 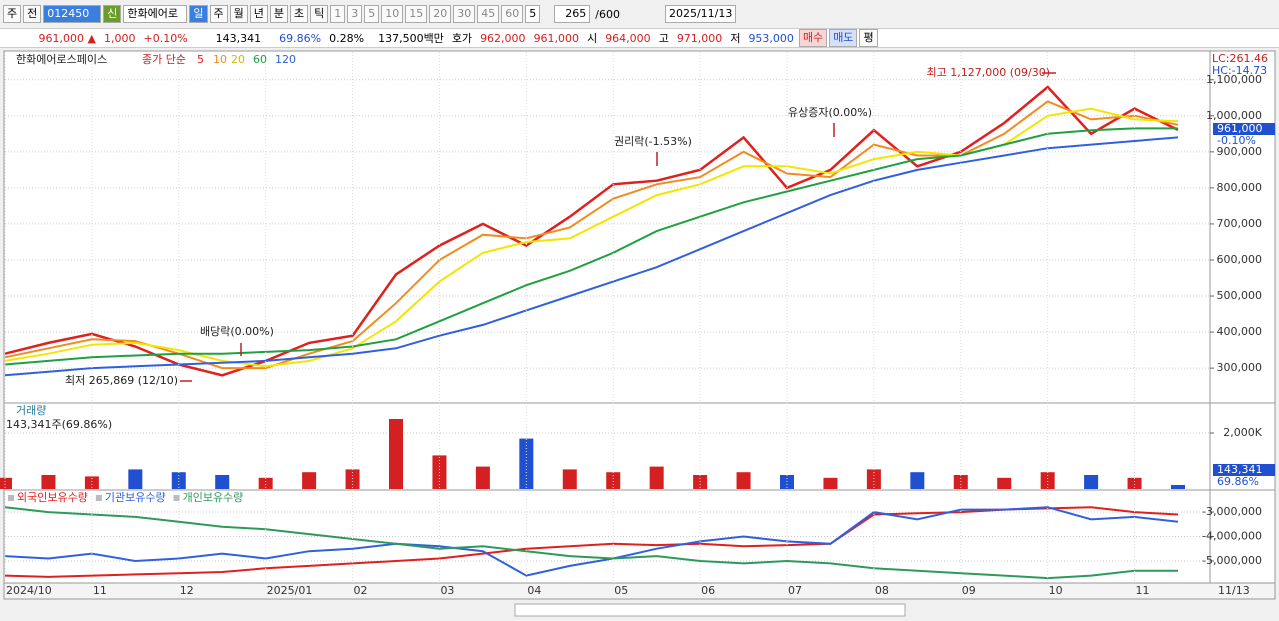 I want to click on quote-low-label: 저, so click(x=735, y=38).